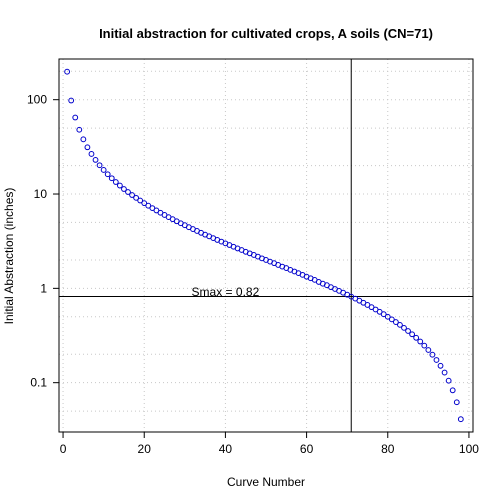 This screenshot has height=504, width=504. What do you see at coordinates (226, 292) in the screenshot?
I see `smax-annotation: Smax = 0.82` at bounding box center [226, 292].